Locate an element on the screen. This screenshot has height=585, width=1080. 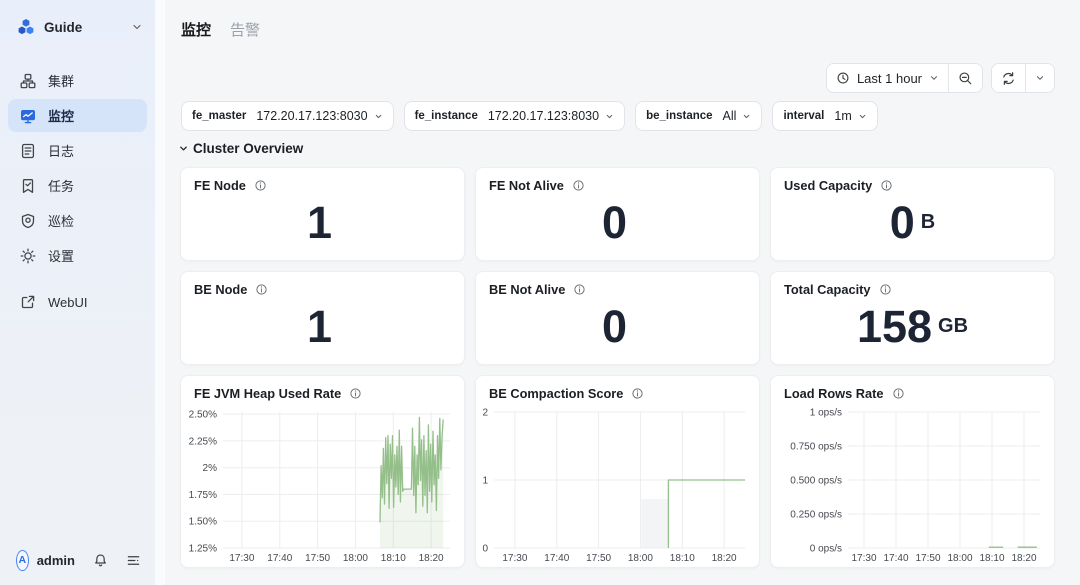
refresh-interval-dropdown is located at coordinates (1040, 78).